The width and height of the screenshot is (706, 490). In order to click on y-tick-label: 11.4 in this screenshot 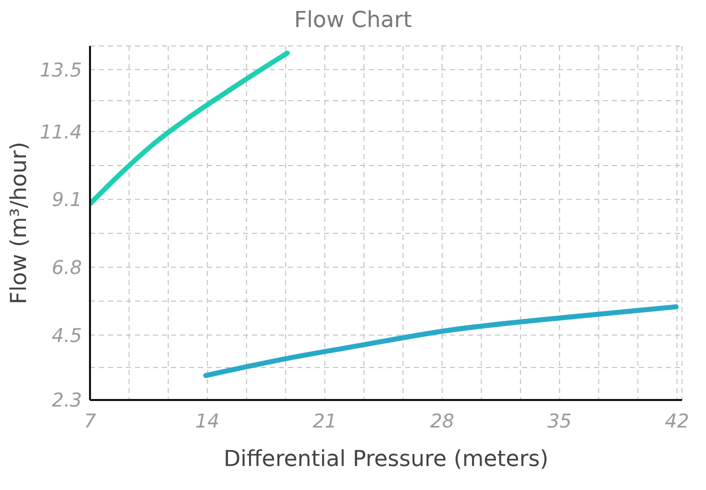, I will do `click(61, 132)`.